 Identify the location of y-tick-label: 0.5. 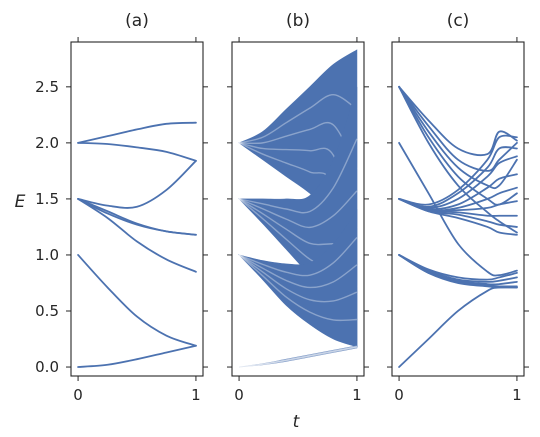
(47, 311).